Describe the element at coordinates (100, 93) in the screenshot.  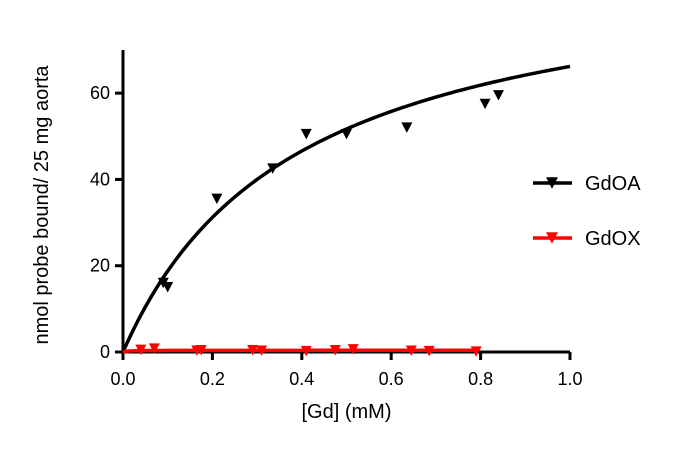
I see `y-tick-label: 60` at that location.